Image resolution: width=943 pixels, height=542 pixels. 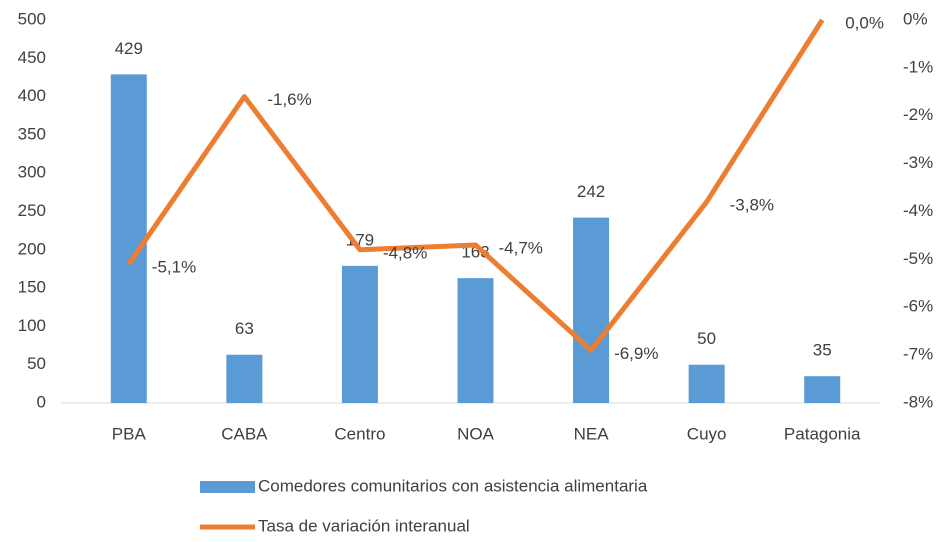 I want to click on x-tick-label: Patagonia, so click(x=822, y=433).